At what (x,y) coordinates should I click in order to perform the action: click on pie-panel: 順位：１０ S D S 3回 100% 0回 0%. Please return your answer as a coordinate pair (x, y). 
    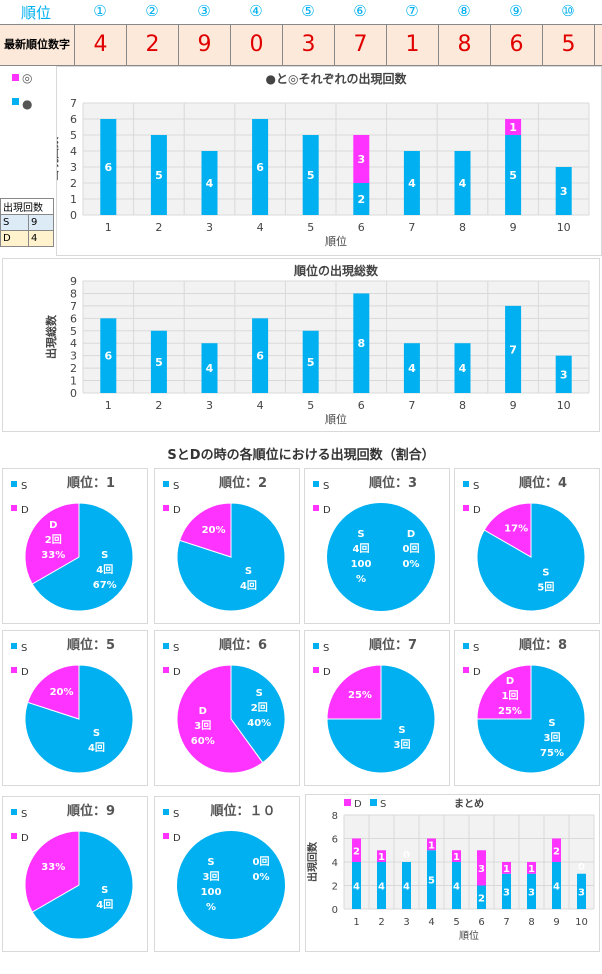
    Looking at the image, I should click on (227, 874).